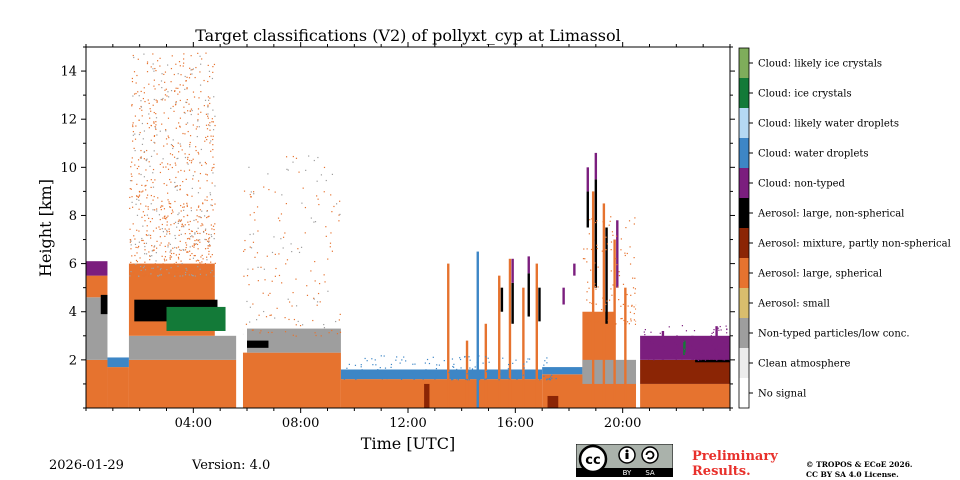 This screenshot has width=960, height=480. Describe the element at coordinates (820, 64) in the screenshot. I see `legend-label-cloud-likely-ice-crystals: Cloud: likely ice crystals` at that location.